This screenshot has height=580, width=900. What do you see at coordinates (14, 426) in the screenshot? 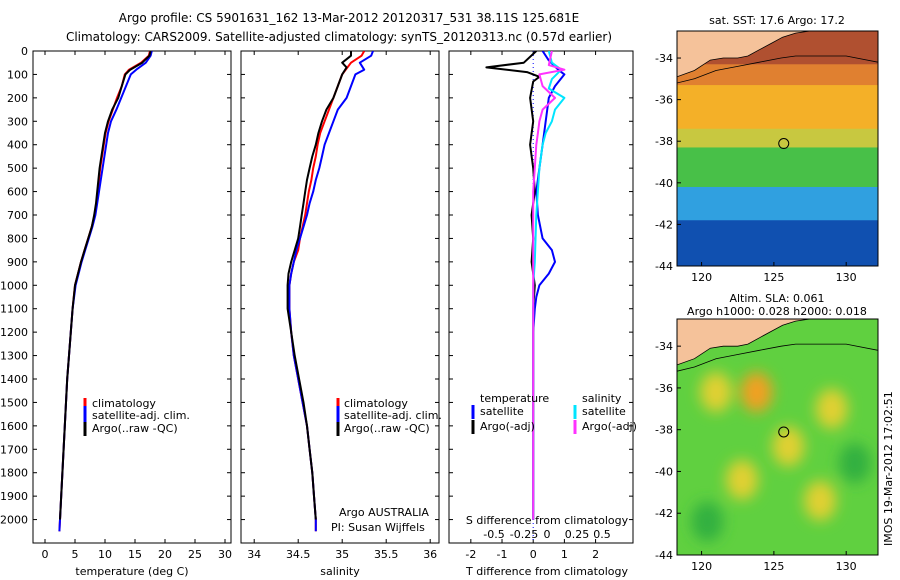
I see `y-tick-label: 1600` at bounding box center [14, 426].